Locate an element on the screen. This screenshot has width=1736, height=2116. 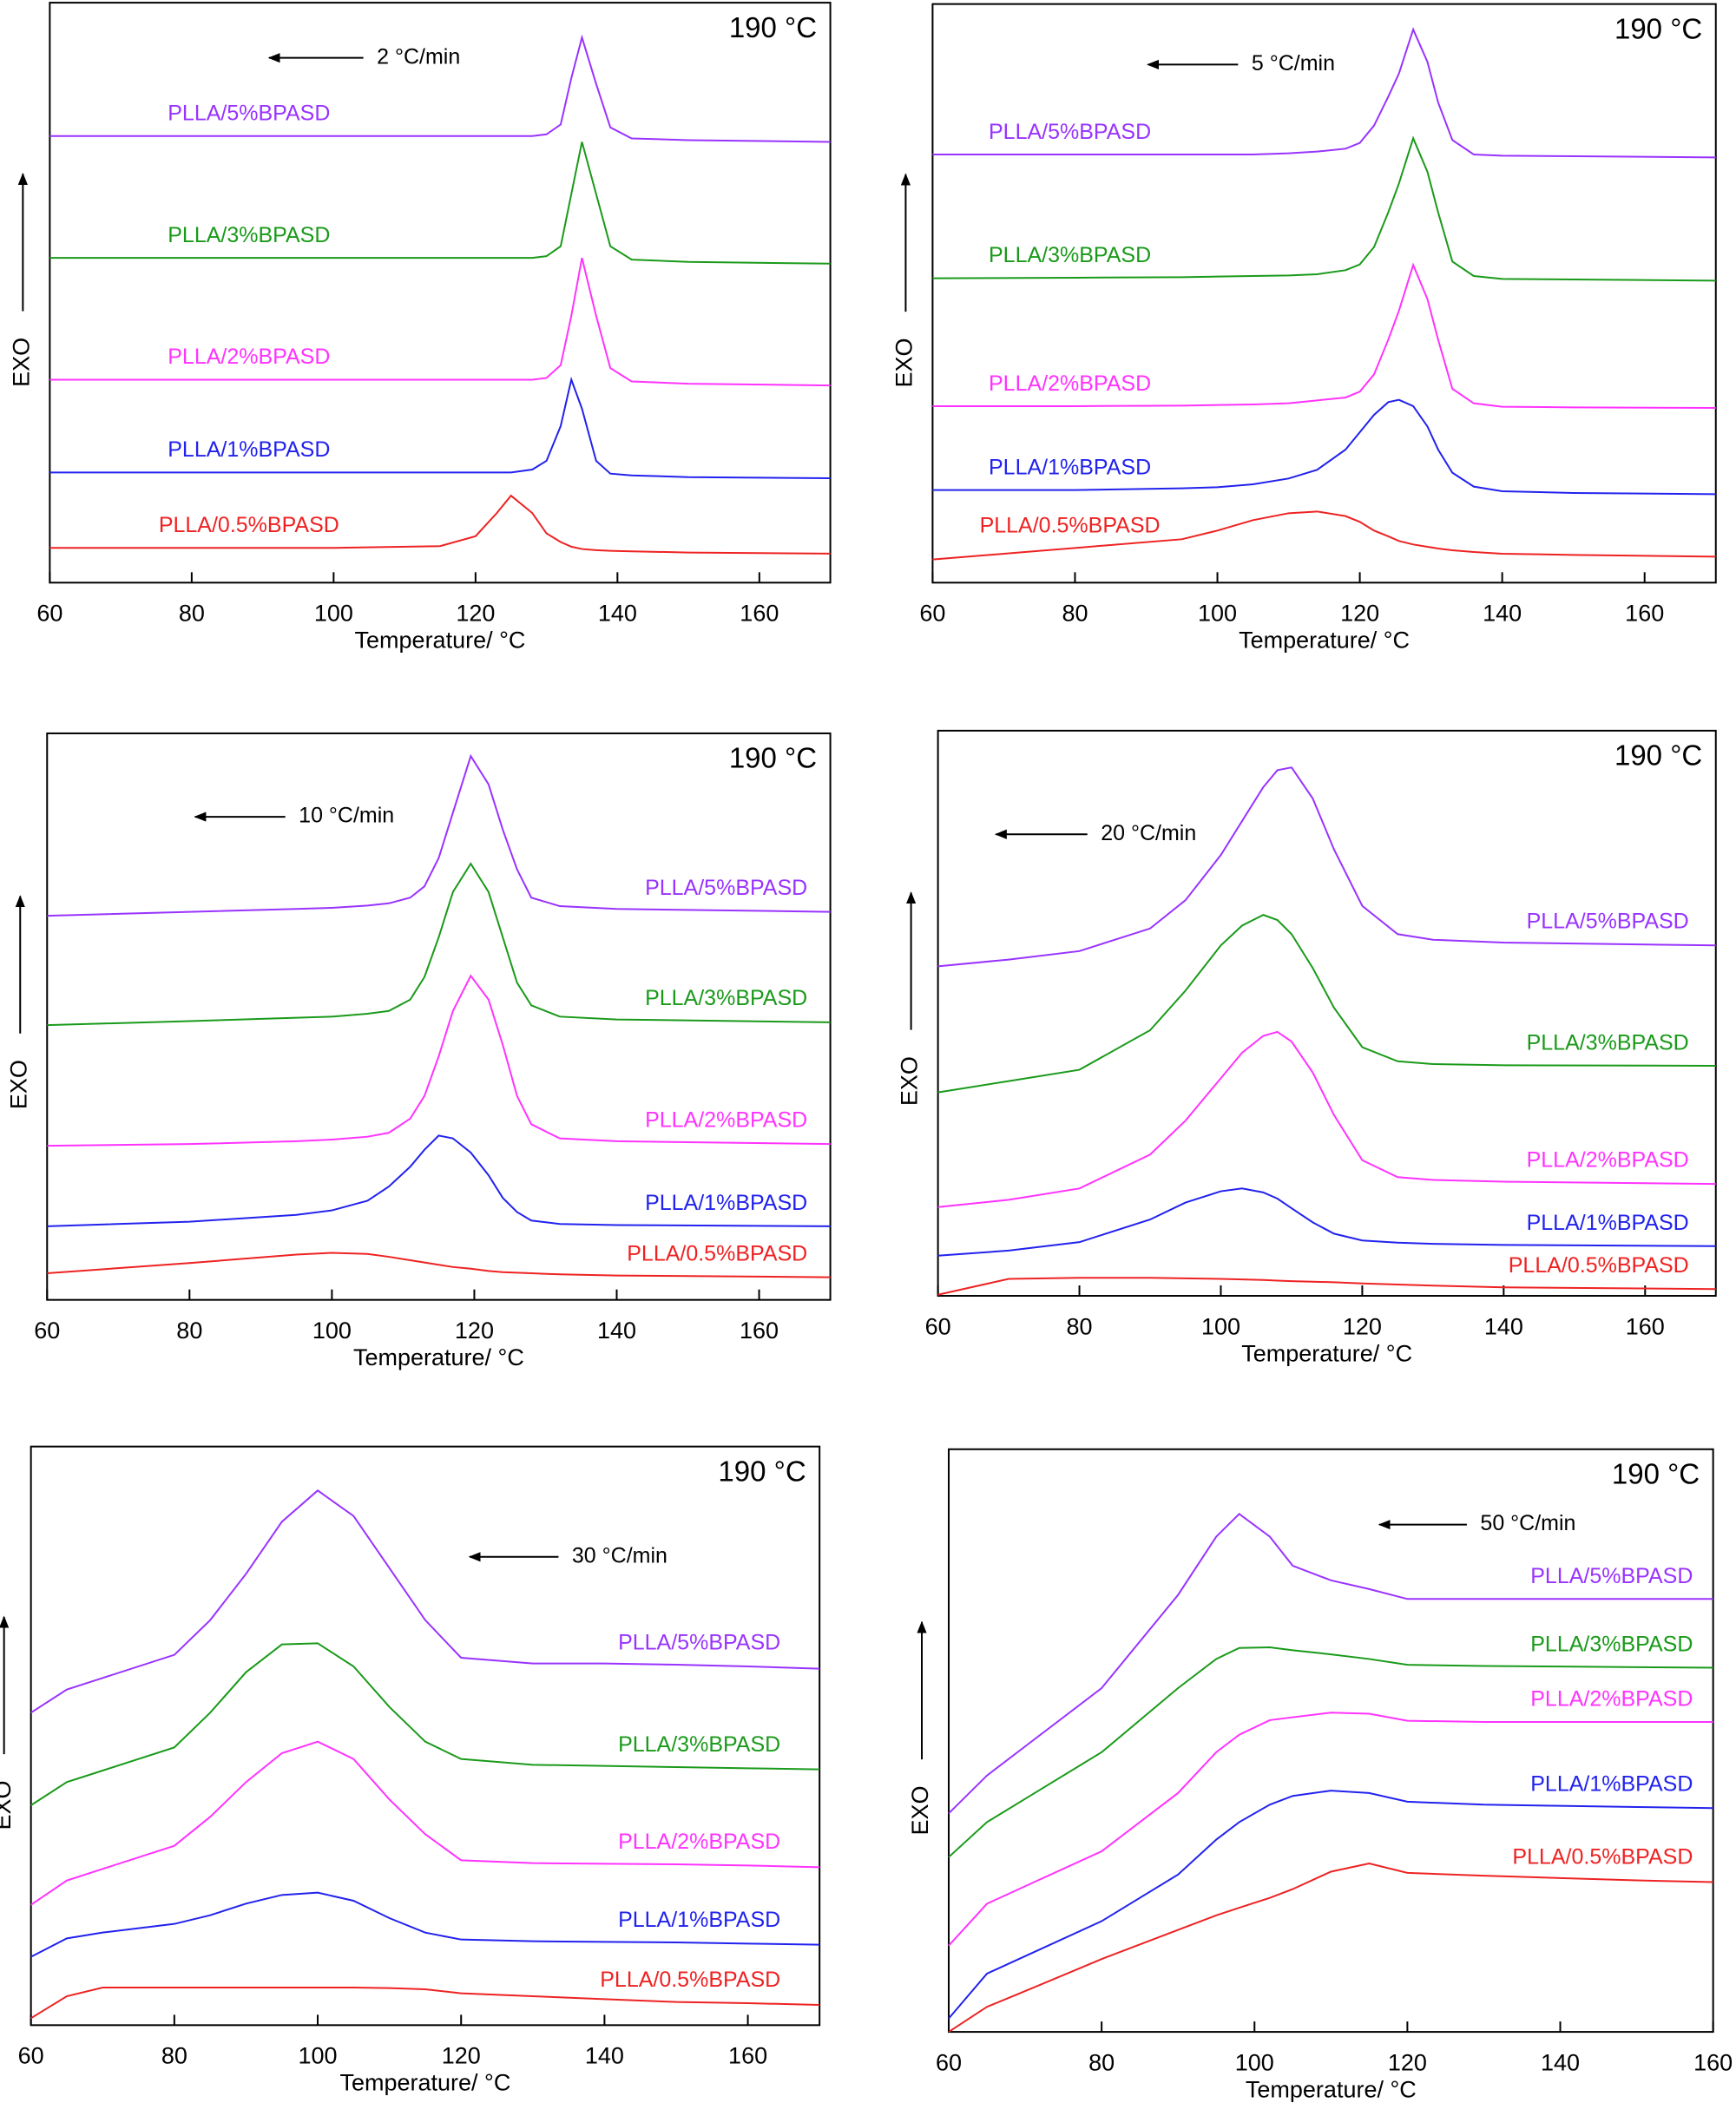
rate-label: 10 °C/min is located at coordinates (346, 816).